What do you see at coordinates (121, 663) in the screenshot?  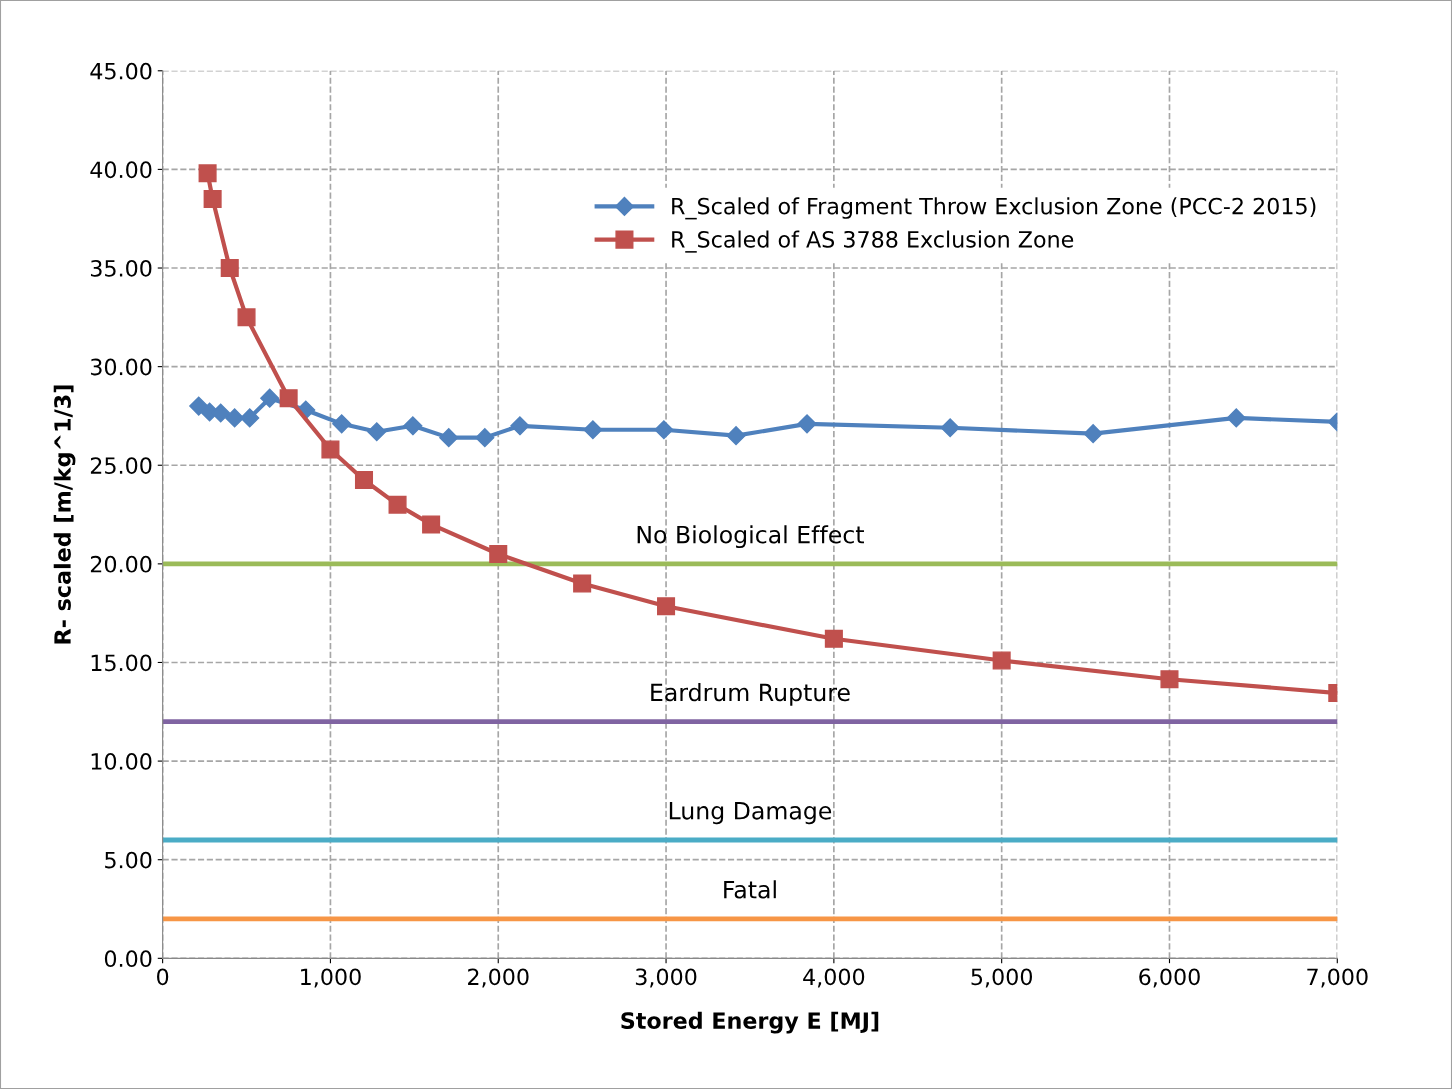 I see `y-tick-label: 15.00` at bounding box center [121, 663].